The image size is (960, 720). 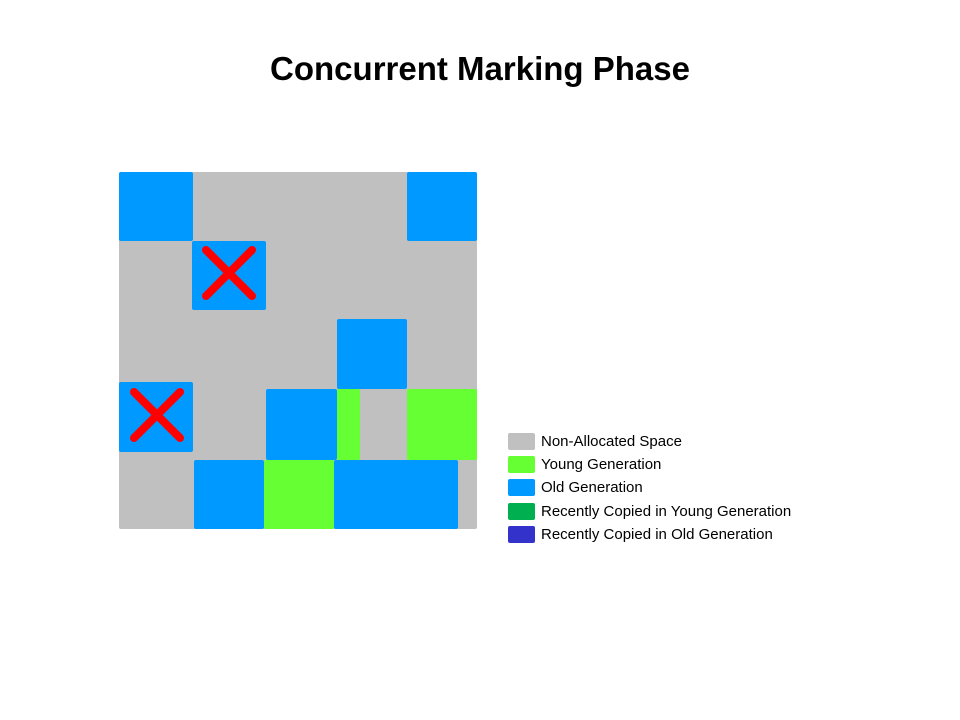 I want to click on legend-item-non-allocated: Non-Allocated Space, so click(x=649, y=441).